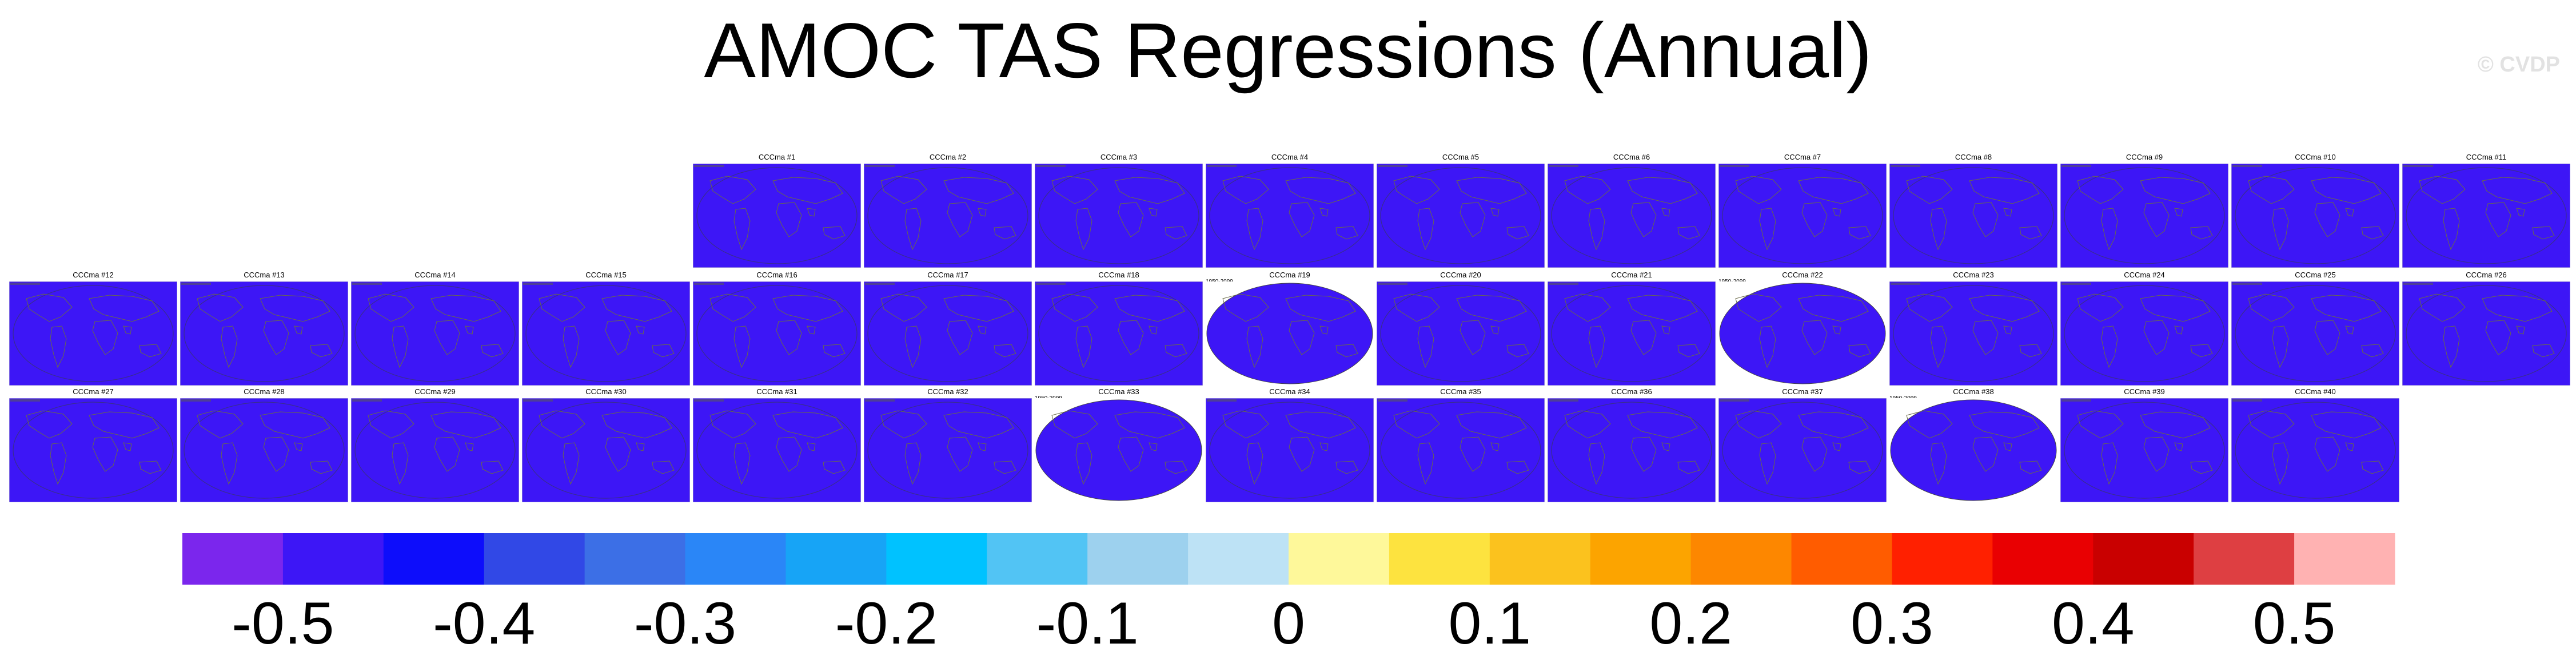  I want to click on map-panel: CCCma #20, so click(1461, 329).